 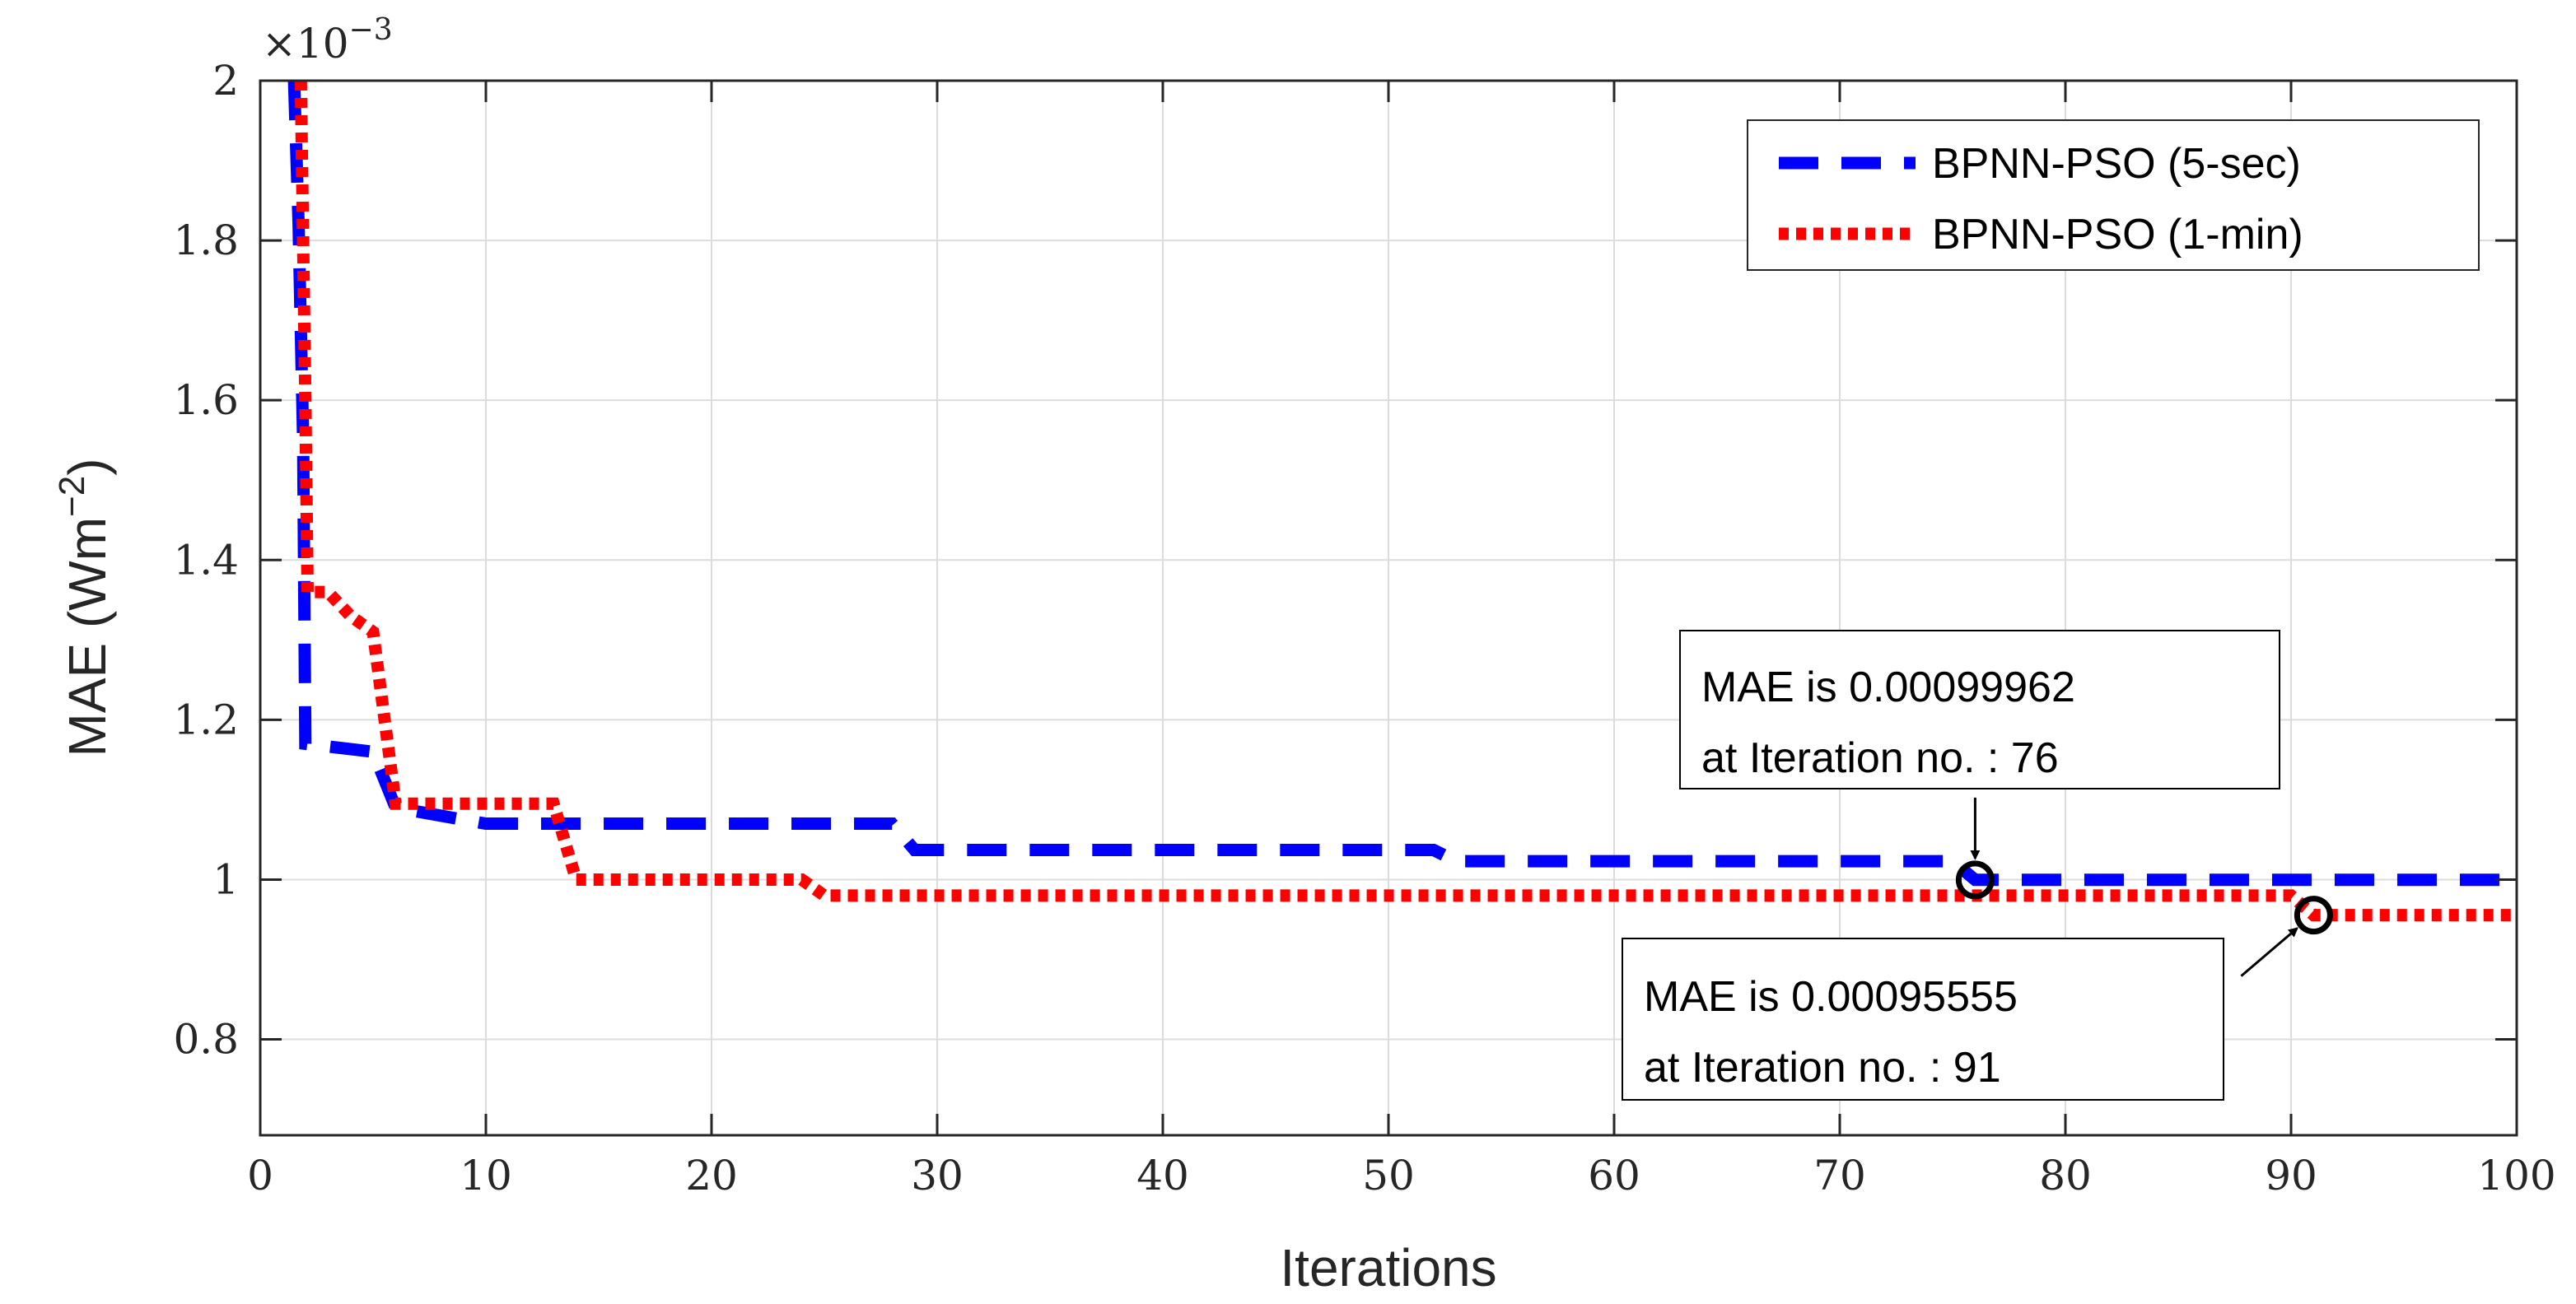 I want to click on x-tick-label: 30, so click(x=937, y=1175).